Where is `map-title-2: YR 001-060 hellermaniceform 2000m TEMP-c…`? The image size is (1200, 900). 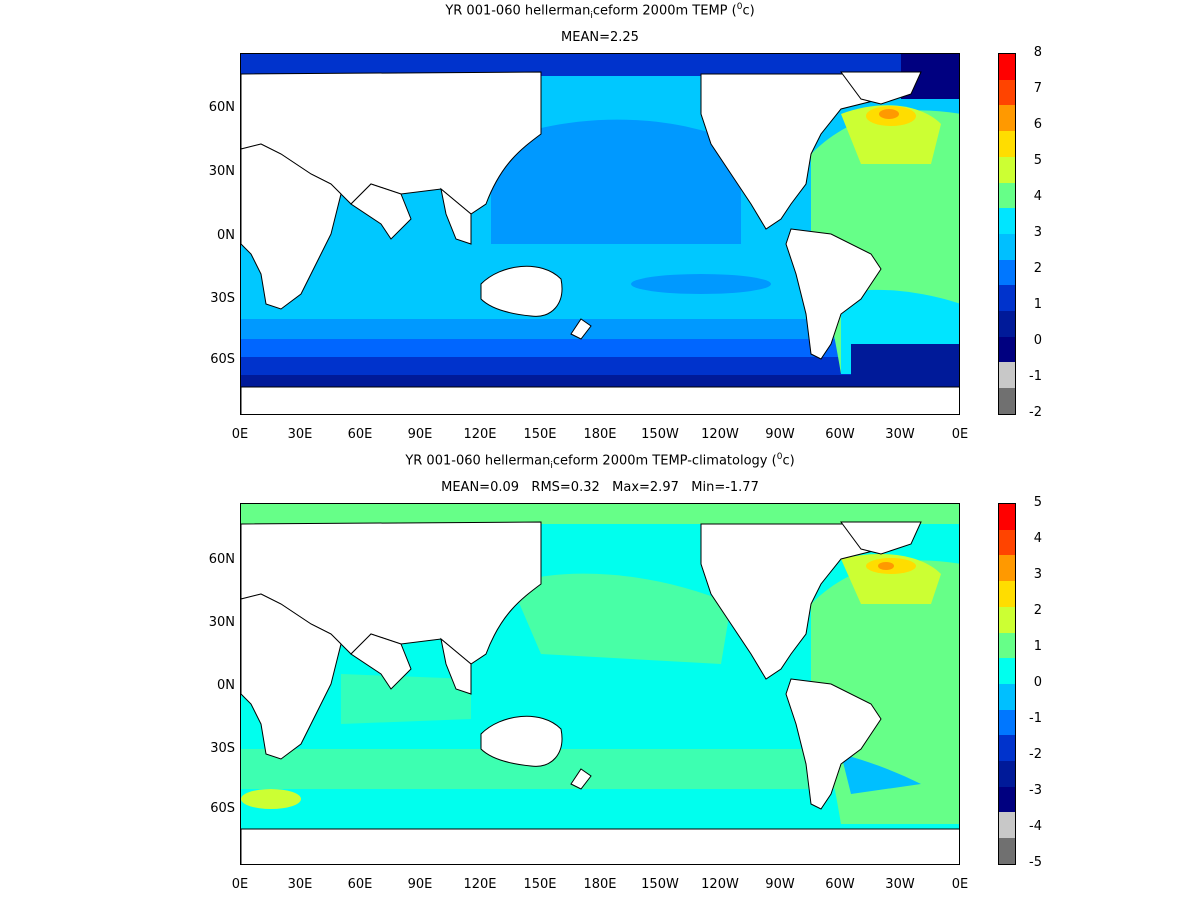
map-title-2: YR 001-060 hellermaniceform 2000m TEMP-c… is located at coordinates (600, 461).